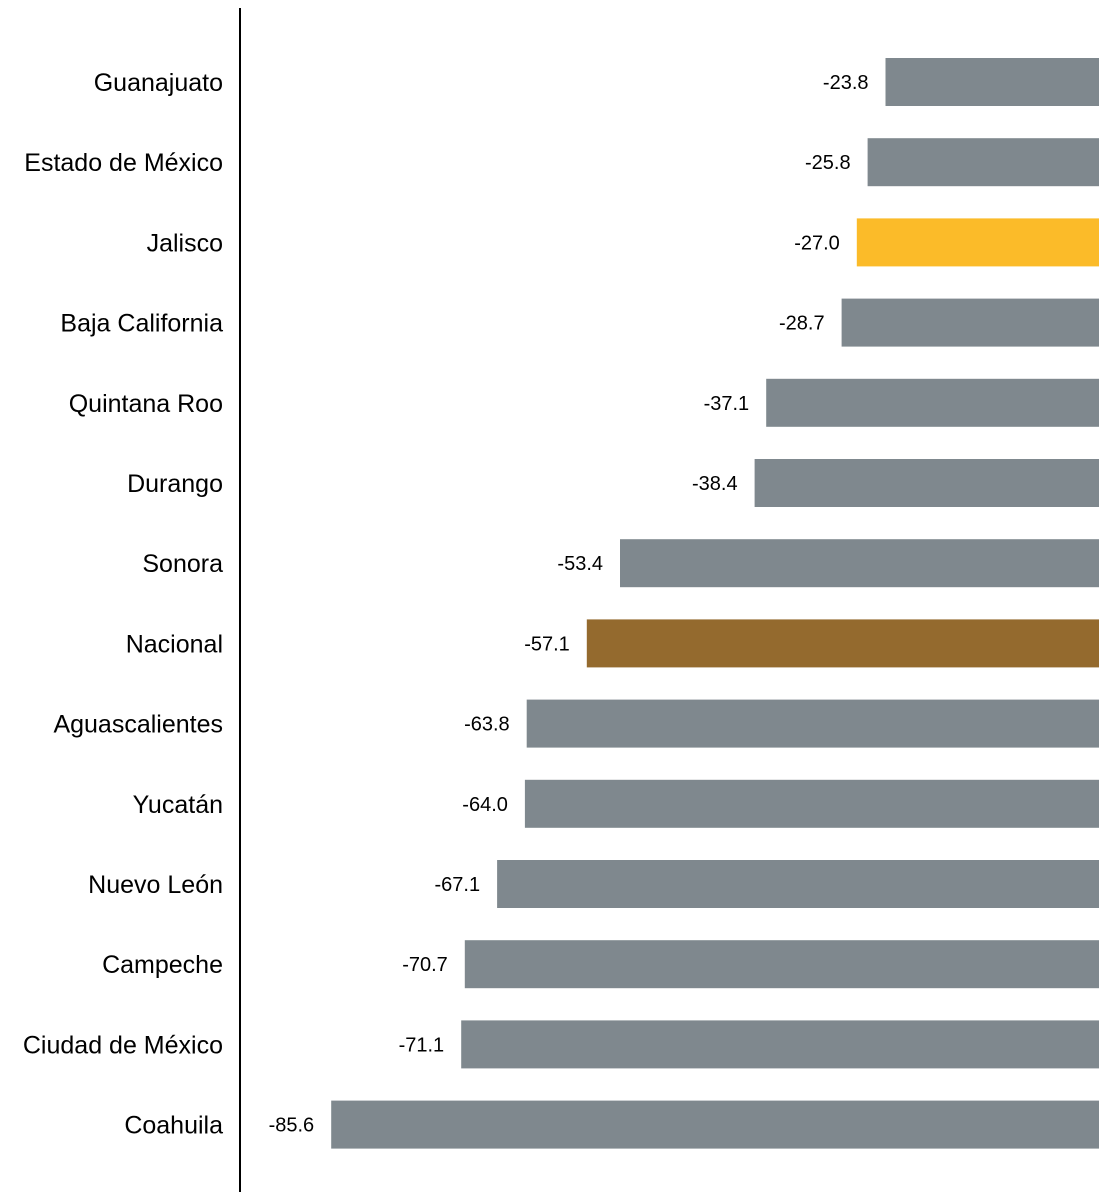 This screenshot has height=1192, width=1099. I want to click on category-label-sonora: Sonora, so click(182, 564).